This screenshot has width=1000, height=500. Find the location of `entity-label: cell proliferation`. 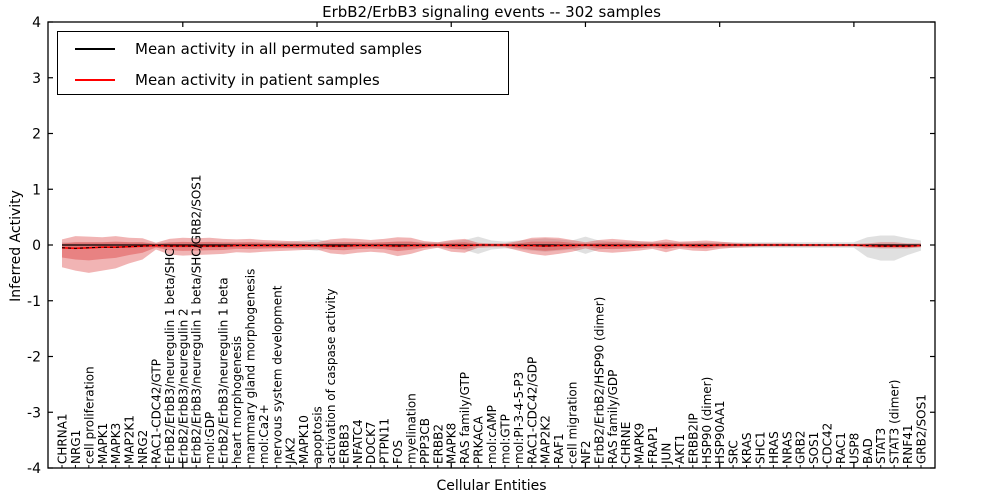

entity-label: cell proliferation is located at coordinates (89, 415).